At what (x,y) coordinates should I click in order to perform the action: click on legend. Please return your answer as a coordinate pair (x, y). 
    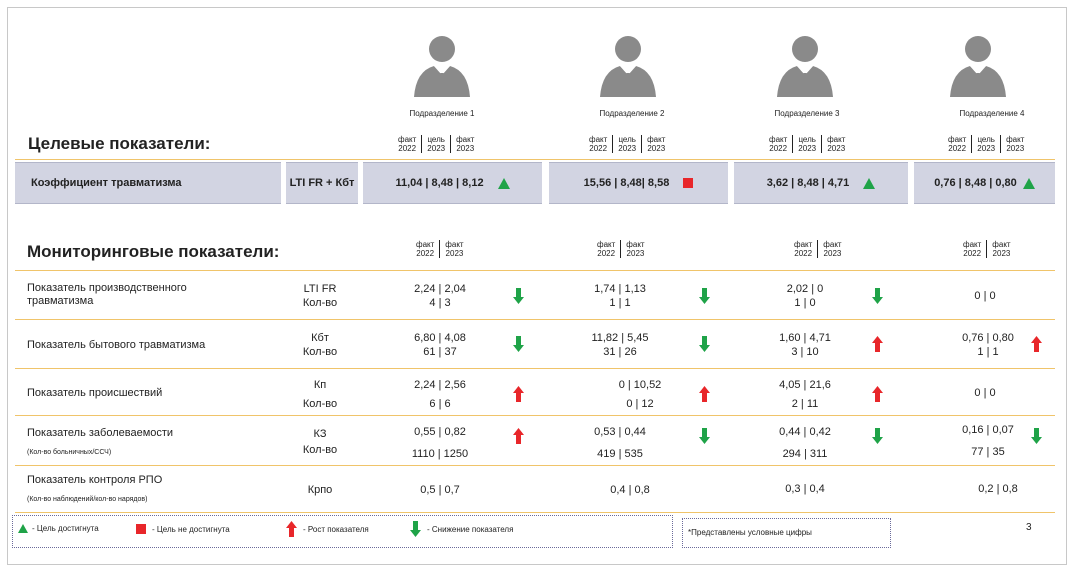
    Looking at the image, I should click on (342, 531).